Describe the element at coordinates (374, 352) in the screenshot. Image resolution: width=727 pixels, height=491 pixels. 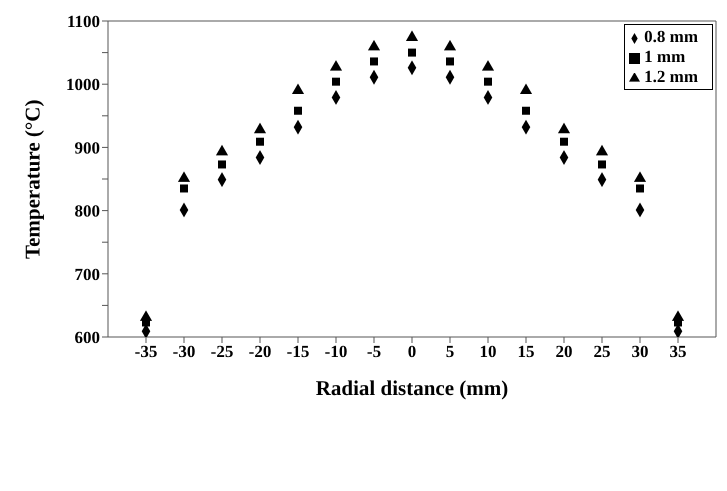
I see `x-tick-label: -5` at that location.